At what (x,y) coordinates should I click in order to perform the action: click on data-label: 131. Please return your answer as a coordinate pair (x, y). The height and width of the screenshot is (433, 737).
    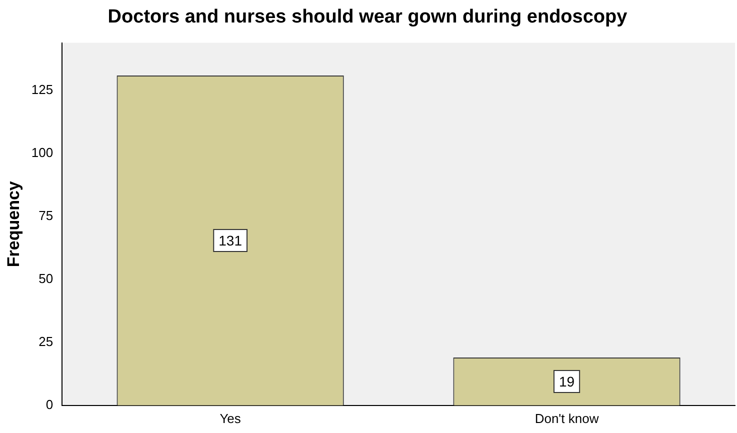
    Looking at the image, I should click on (230, 240).